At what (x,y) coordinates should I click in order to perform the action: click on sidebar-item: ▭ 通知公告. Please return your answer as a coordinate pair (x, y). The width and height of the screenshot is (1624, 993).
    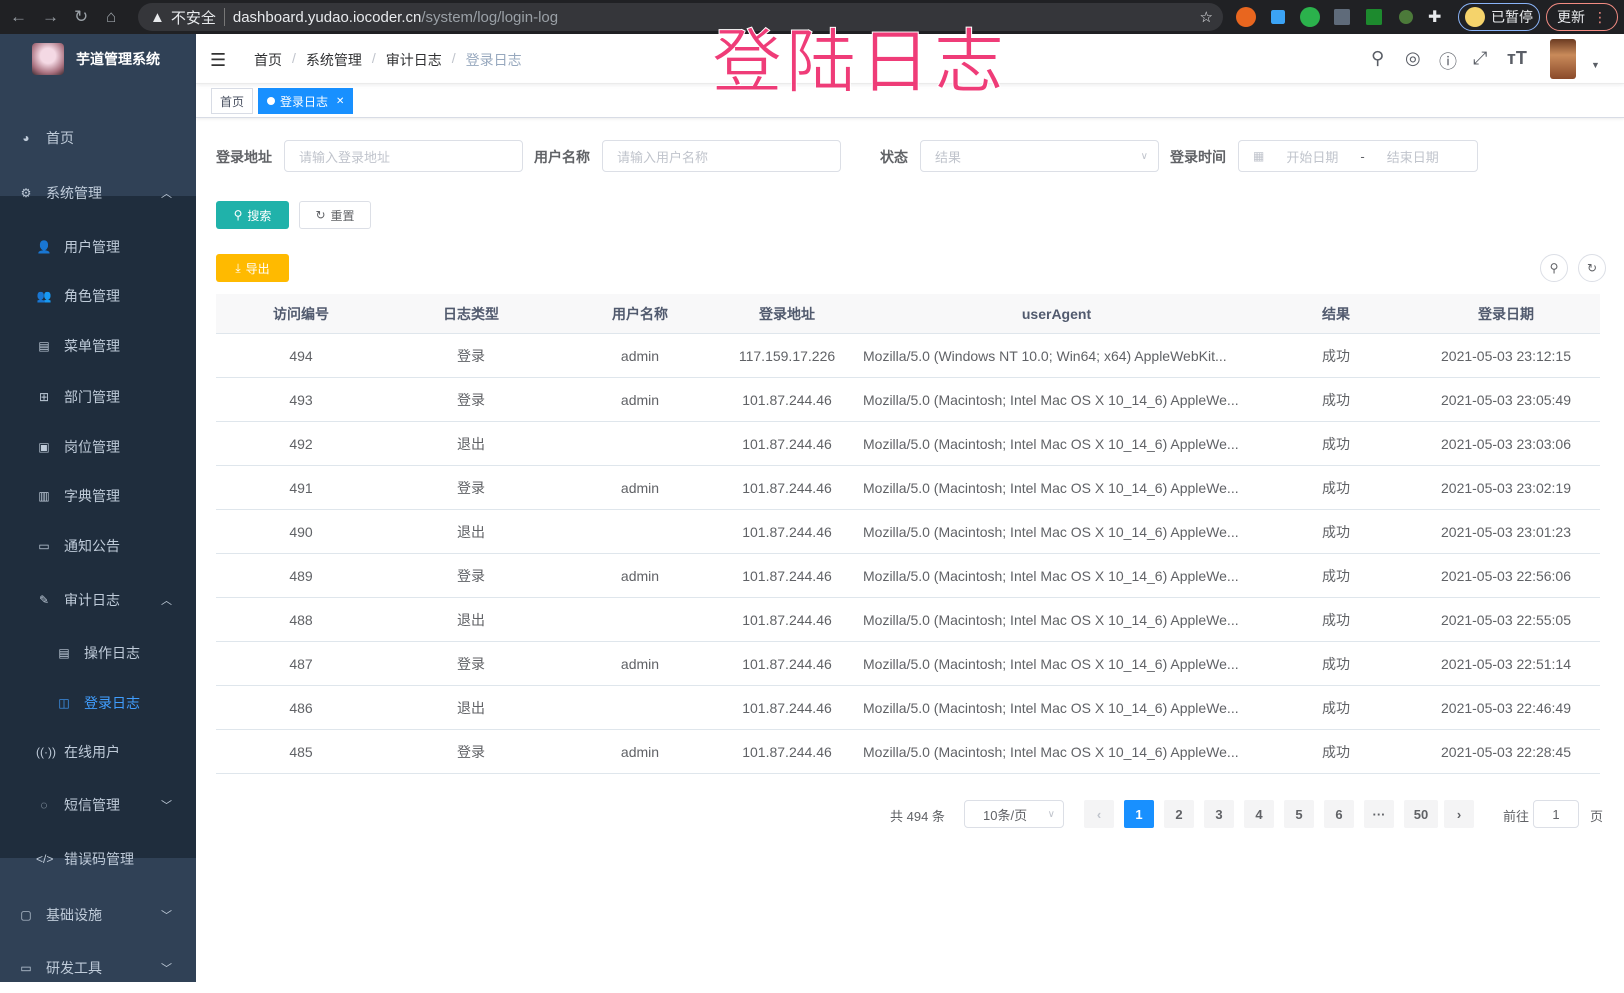
    Looking at the image, I should click on (98, 546).